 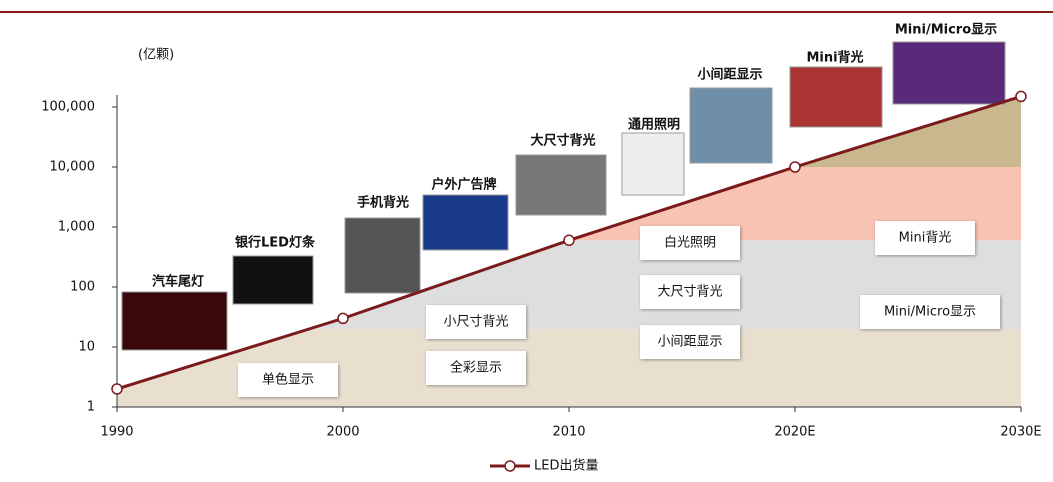 I want to click on band-label: 小尺寸背光, so click(x=475, y=322).